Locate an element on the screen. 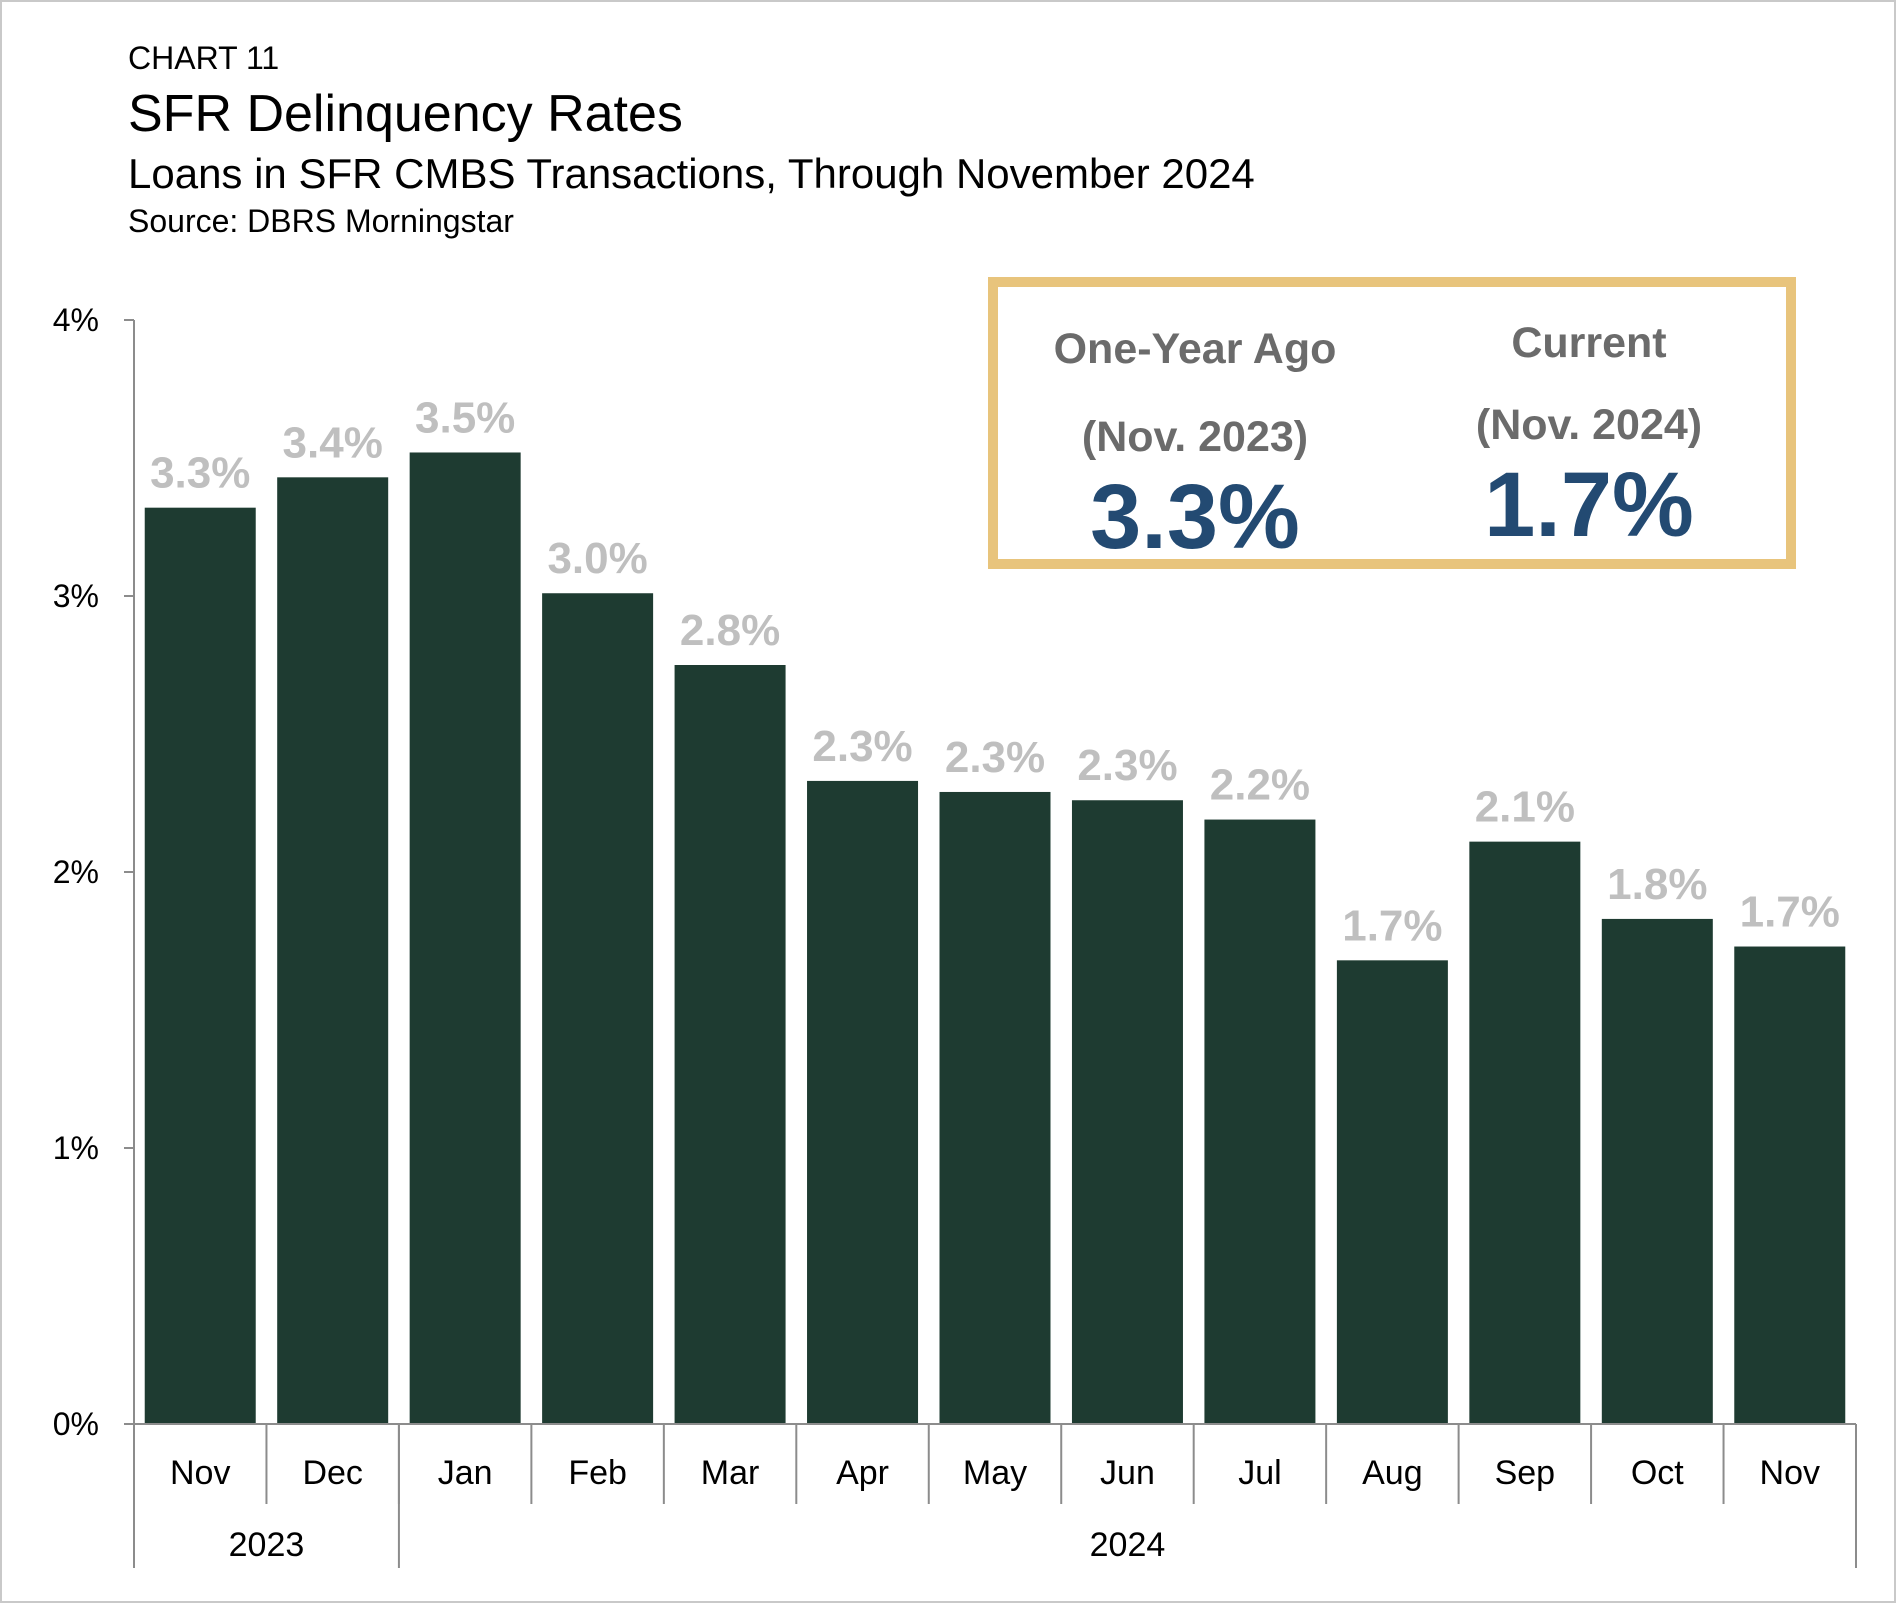  callout-current-value: 1.7% is located at coordinates (1589, 505).